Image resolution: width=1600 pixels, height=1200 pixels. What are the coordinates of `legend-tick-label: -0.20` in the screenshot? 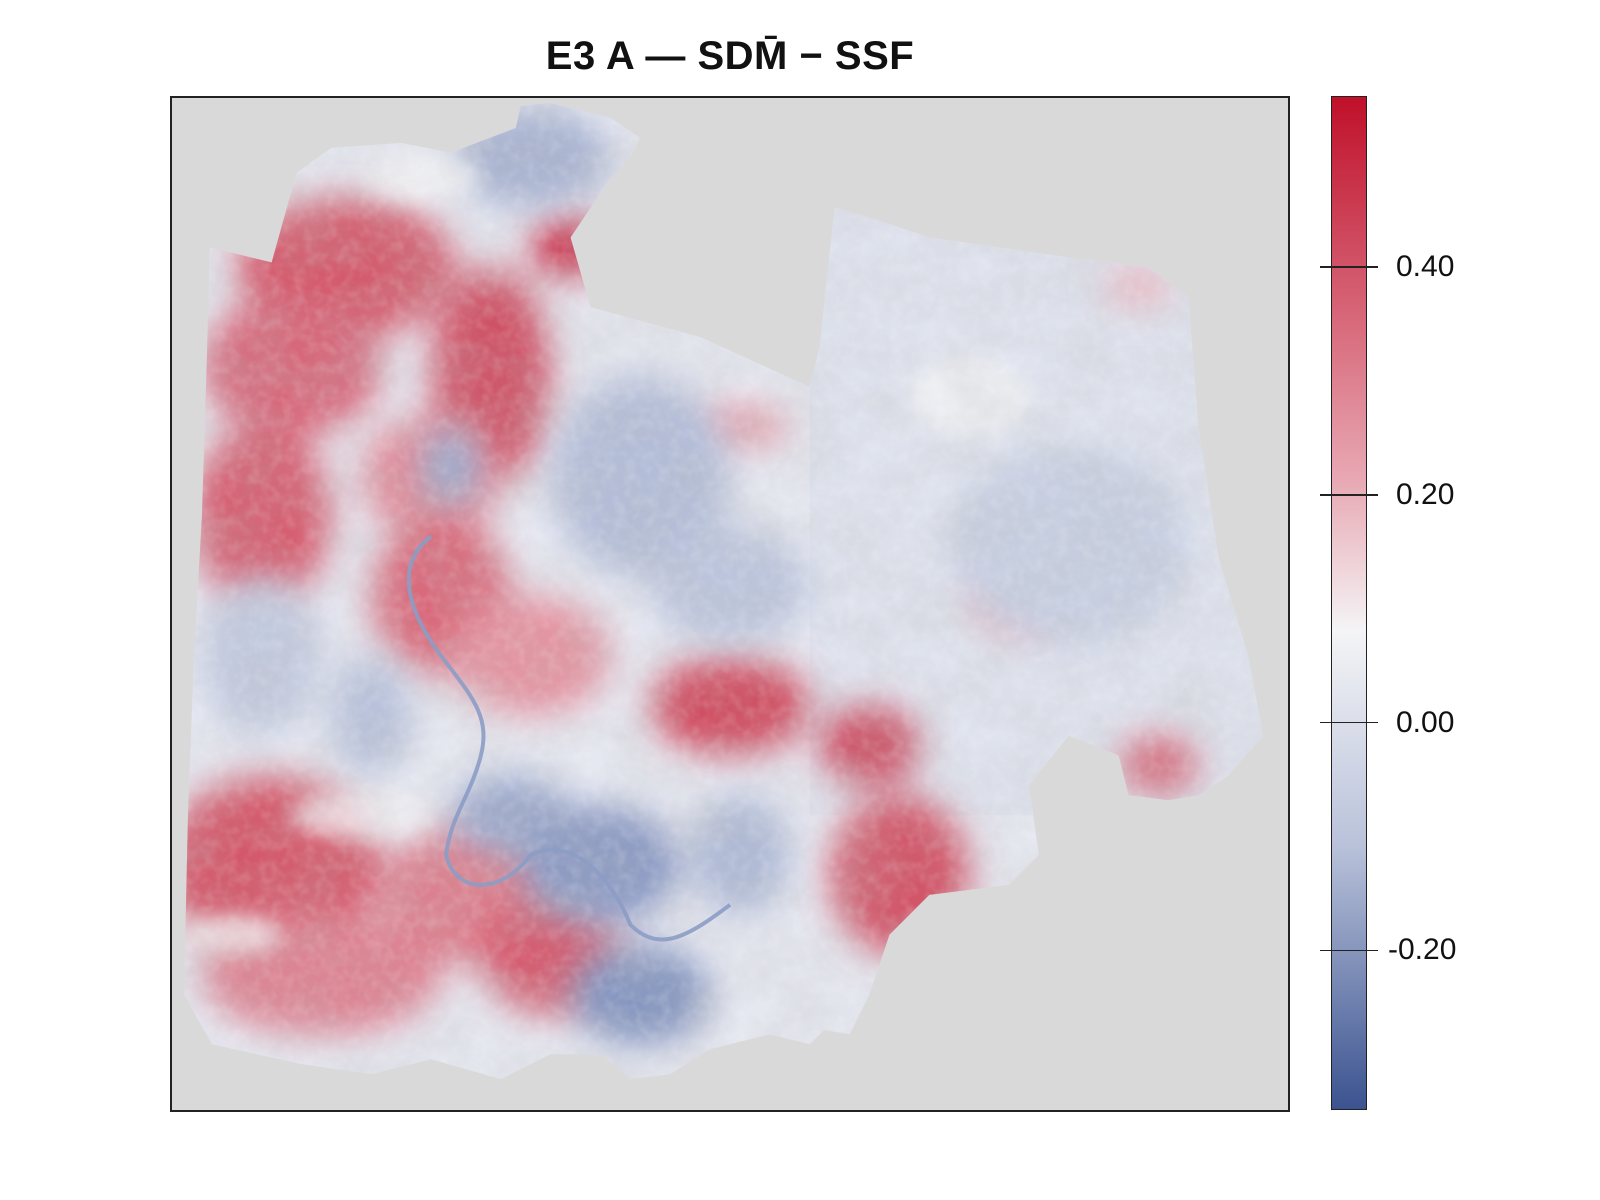 It's located at (1422, 950).